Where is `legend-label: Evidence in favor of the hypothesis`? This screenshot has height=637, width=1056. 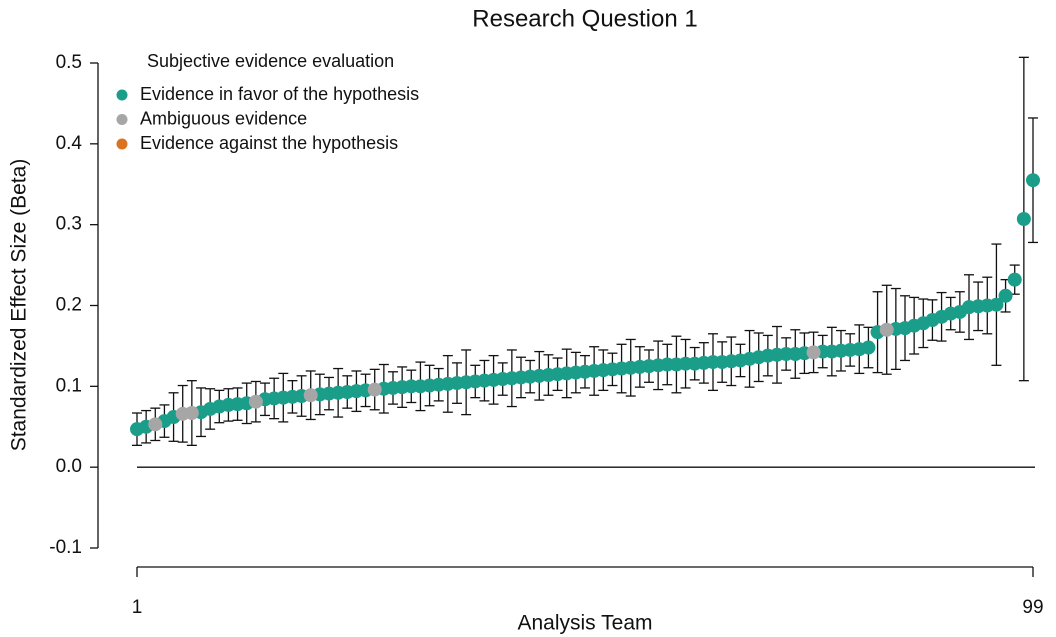 legend-label: Evidence in favor of the hypothesis is located at coordinates (279, 94).